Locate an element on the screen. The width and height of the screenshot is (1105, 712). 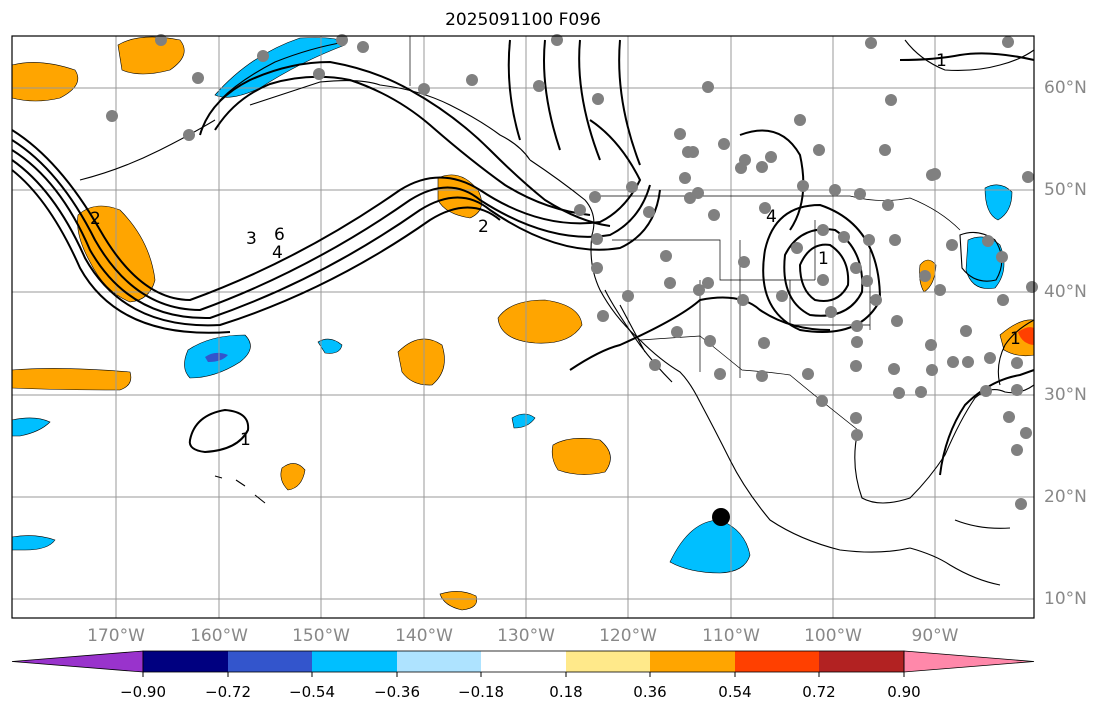
lat-tick-label: 10°N is located at coordinates (1065, 599).